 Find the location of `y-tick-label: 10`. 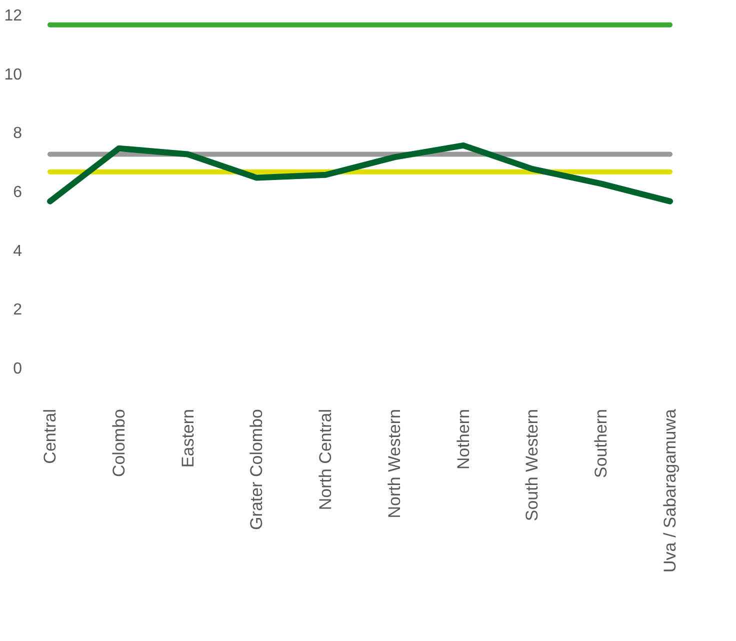

y-tick-label: 10 is located at coordinates (13, 75).